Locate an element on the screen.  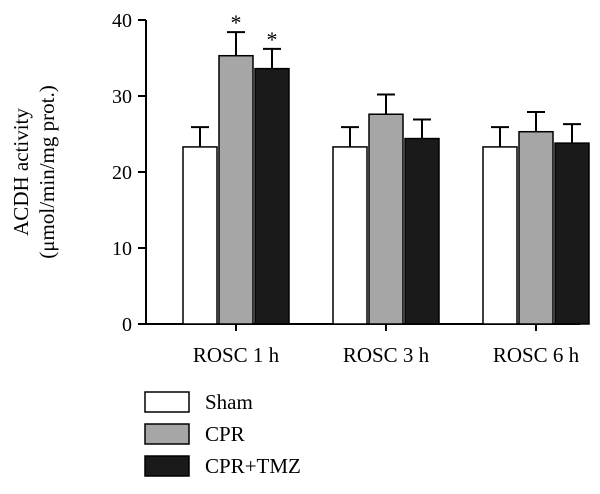
legend: Sham CPR CPR+TMZ is located at coordinates (222, 434).